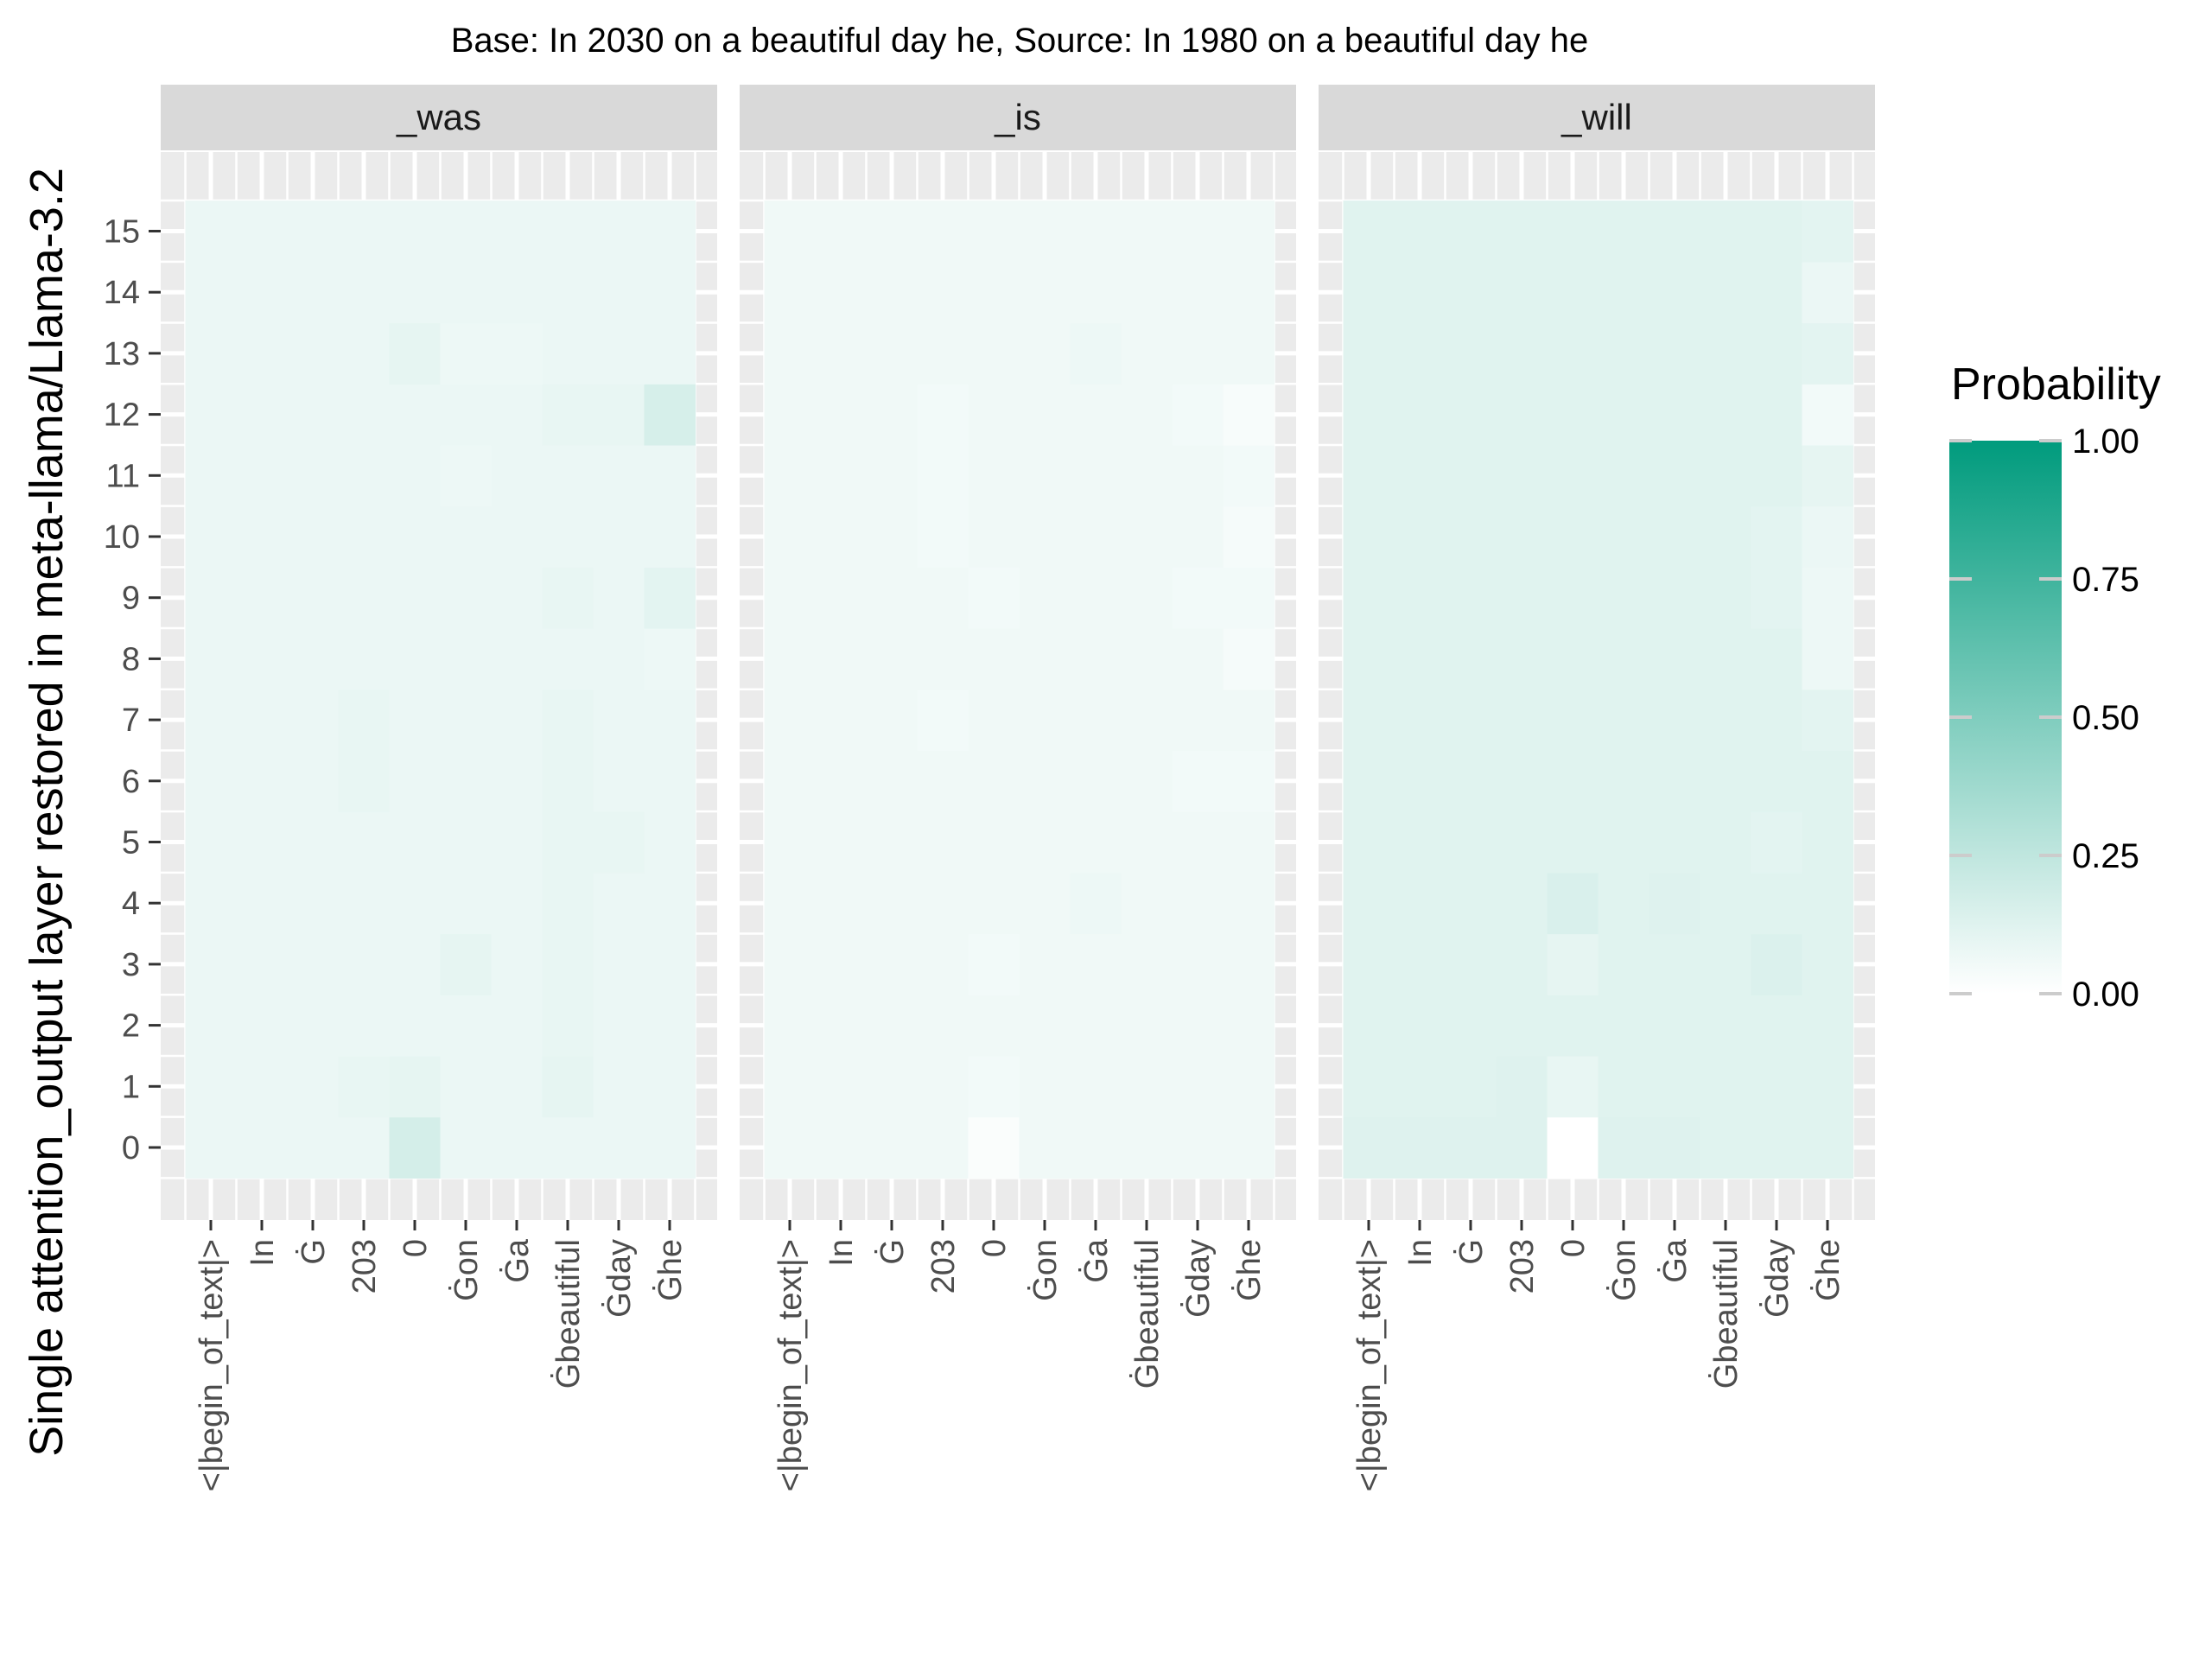 Image resolution: width=2212 pixels, height=1659 pixels. I want to click on x-tick-label: Ġhe, so click(1249, 1270).